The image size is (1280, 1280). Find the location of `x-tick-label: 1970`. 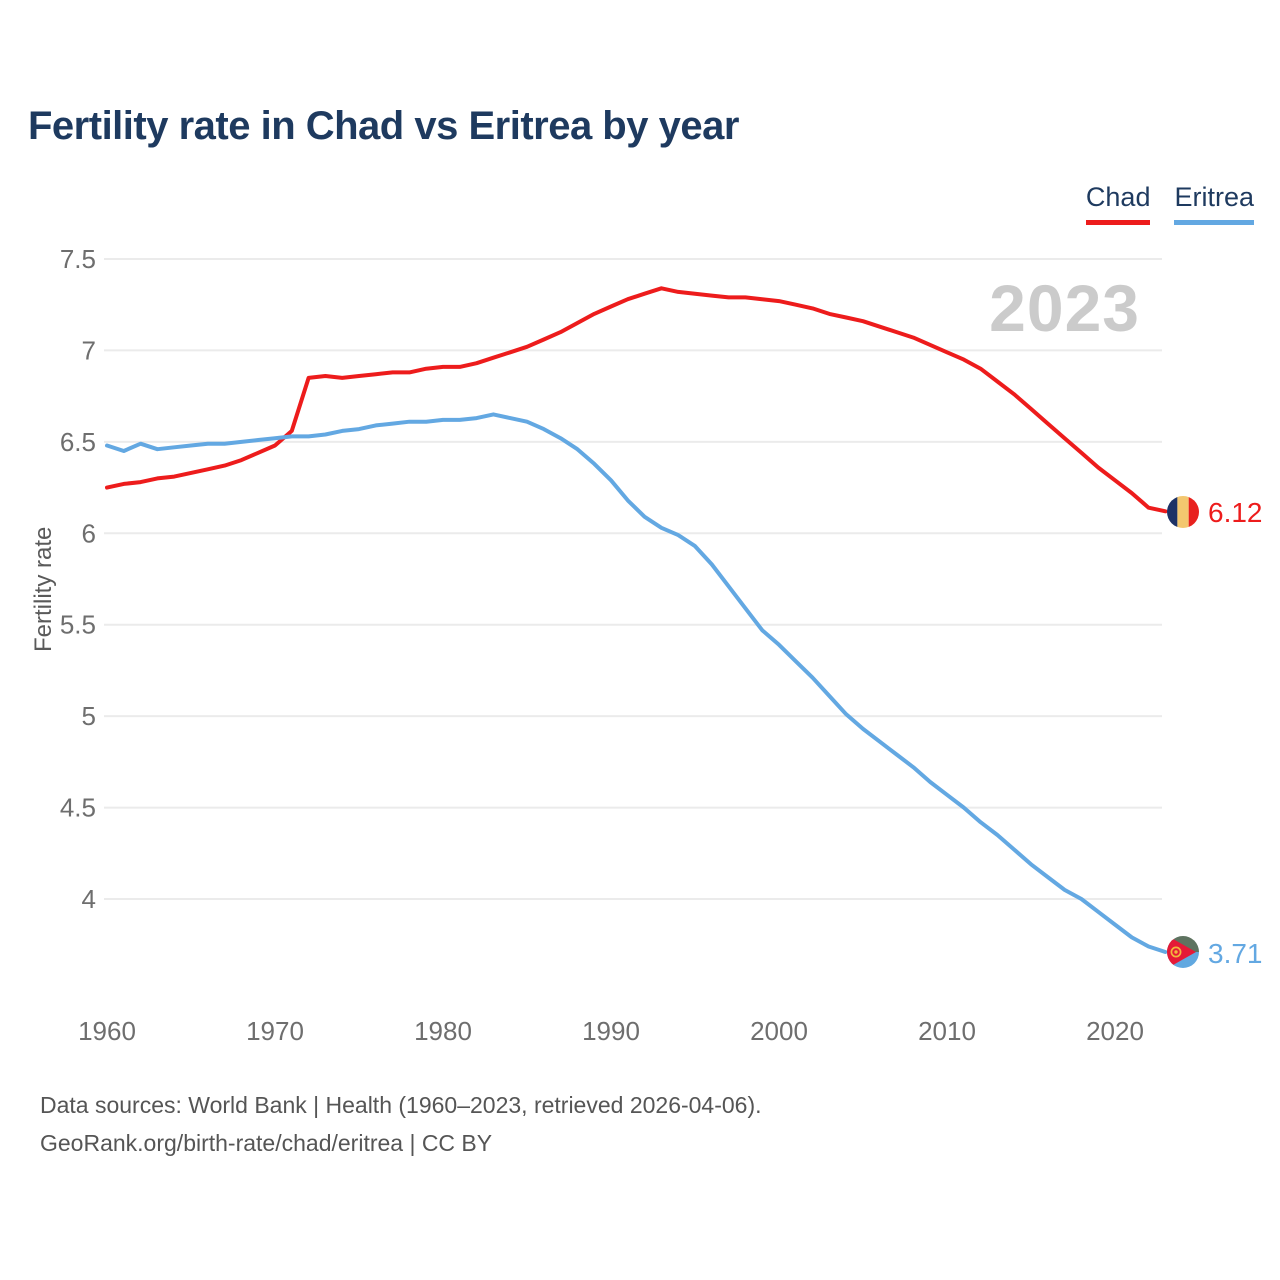

x-tick-label: 1970 is located at coordinates (275, 1031).